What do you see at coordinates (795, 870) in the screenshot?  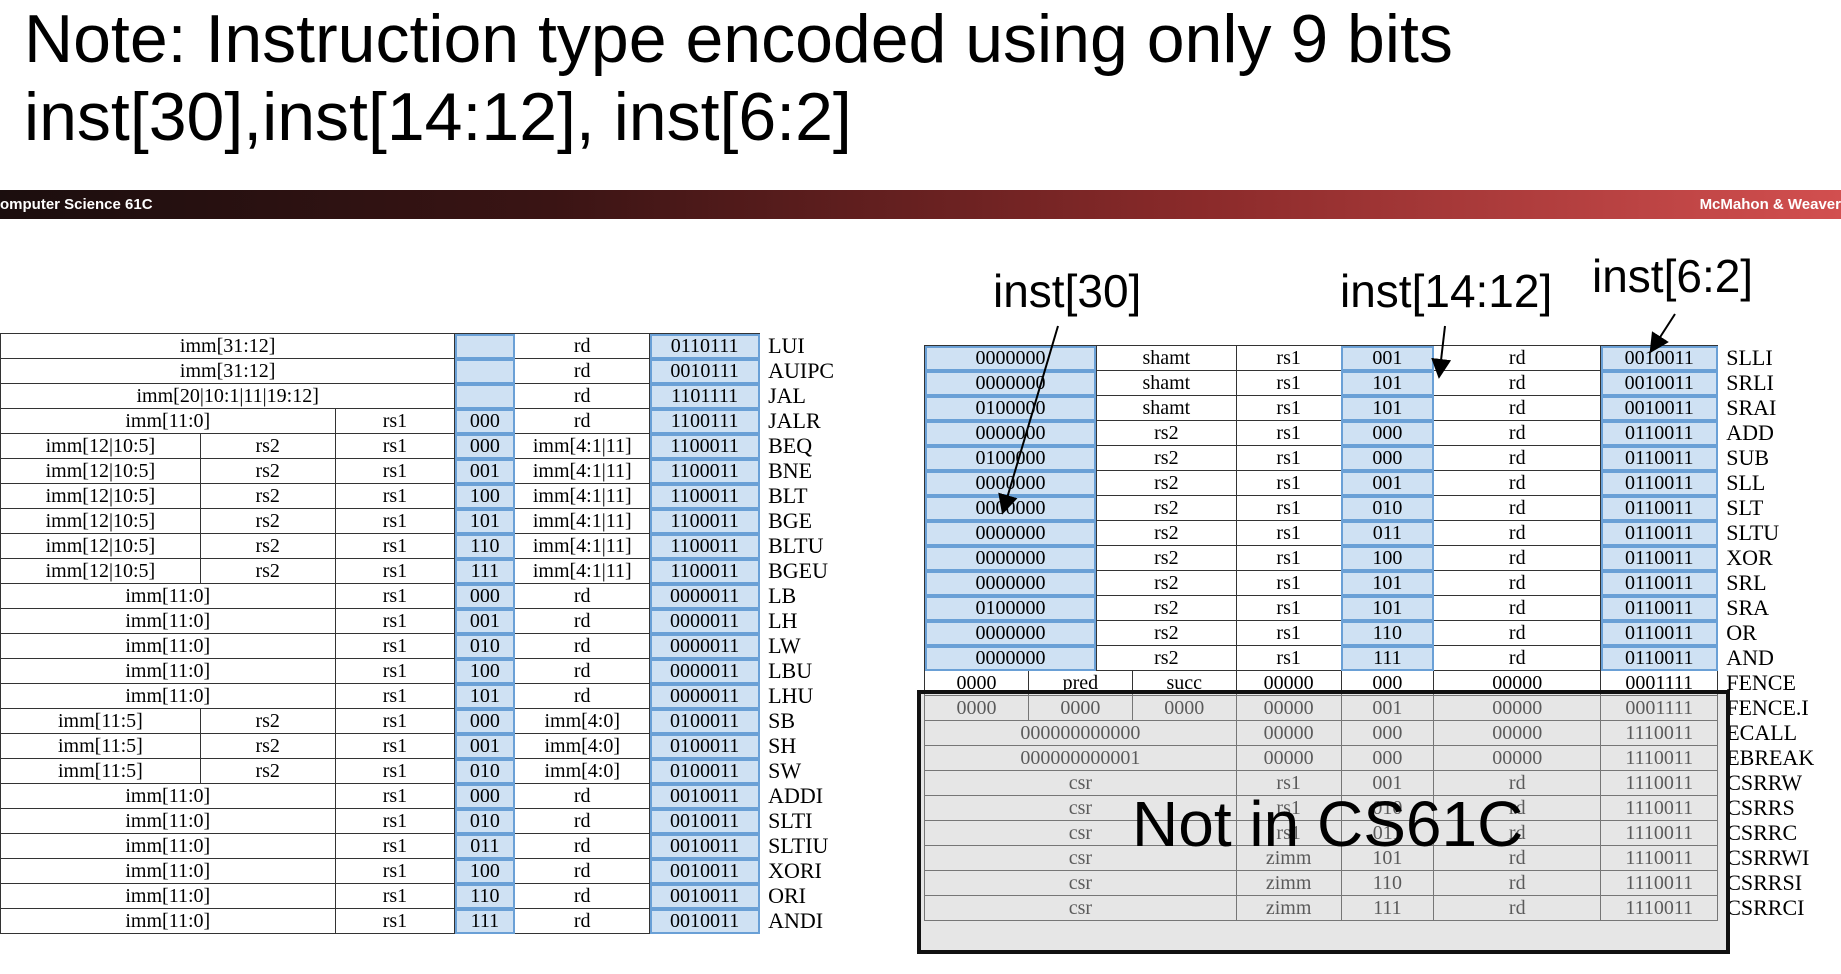 I see `instruction-name: XORI` at bounding box center [795, 870].